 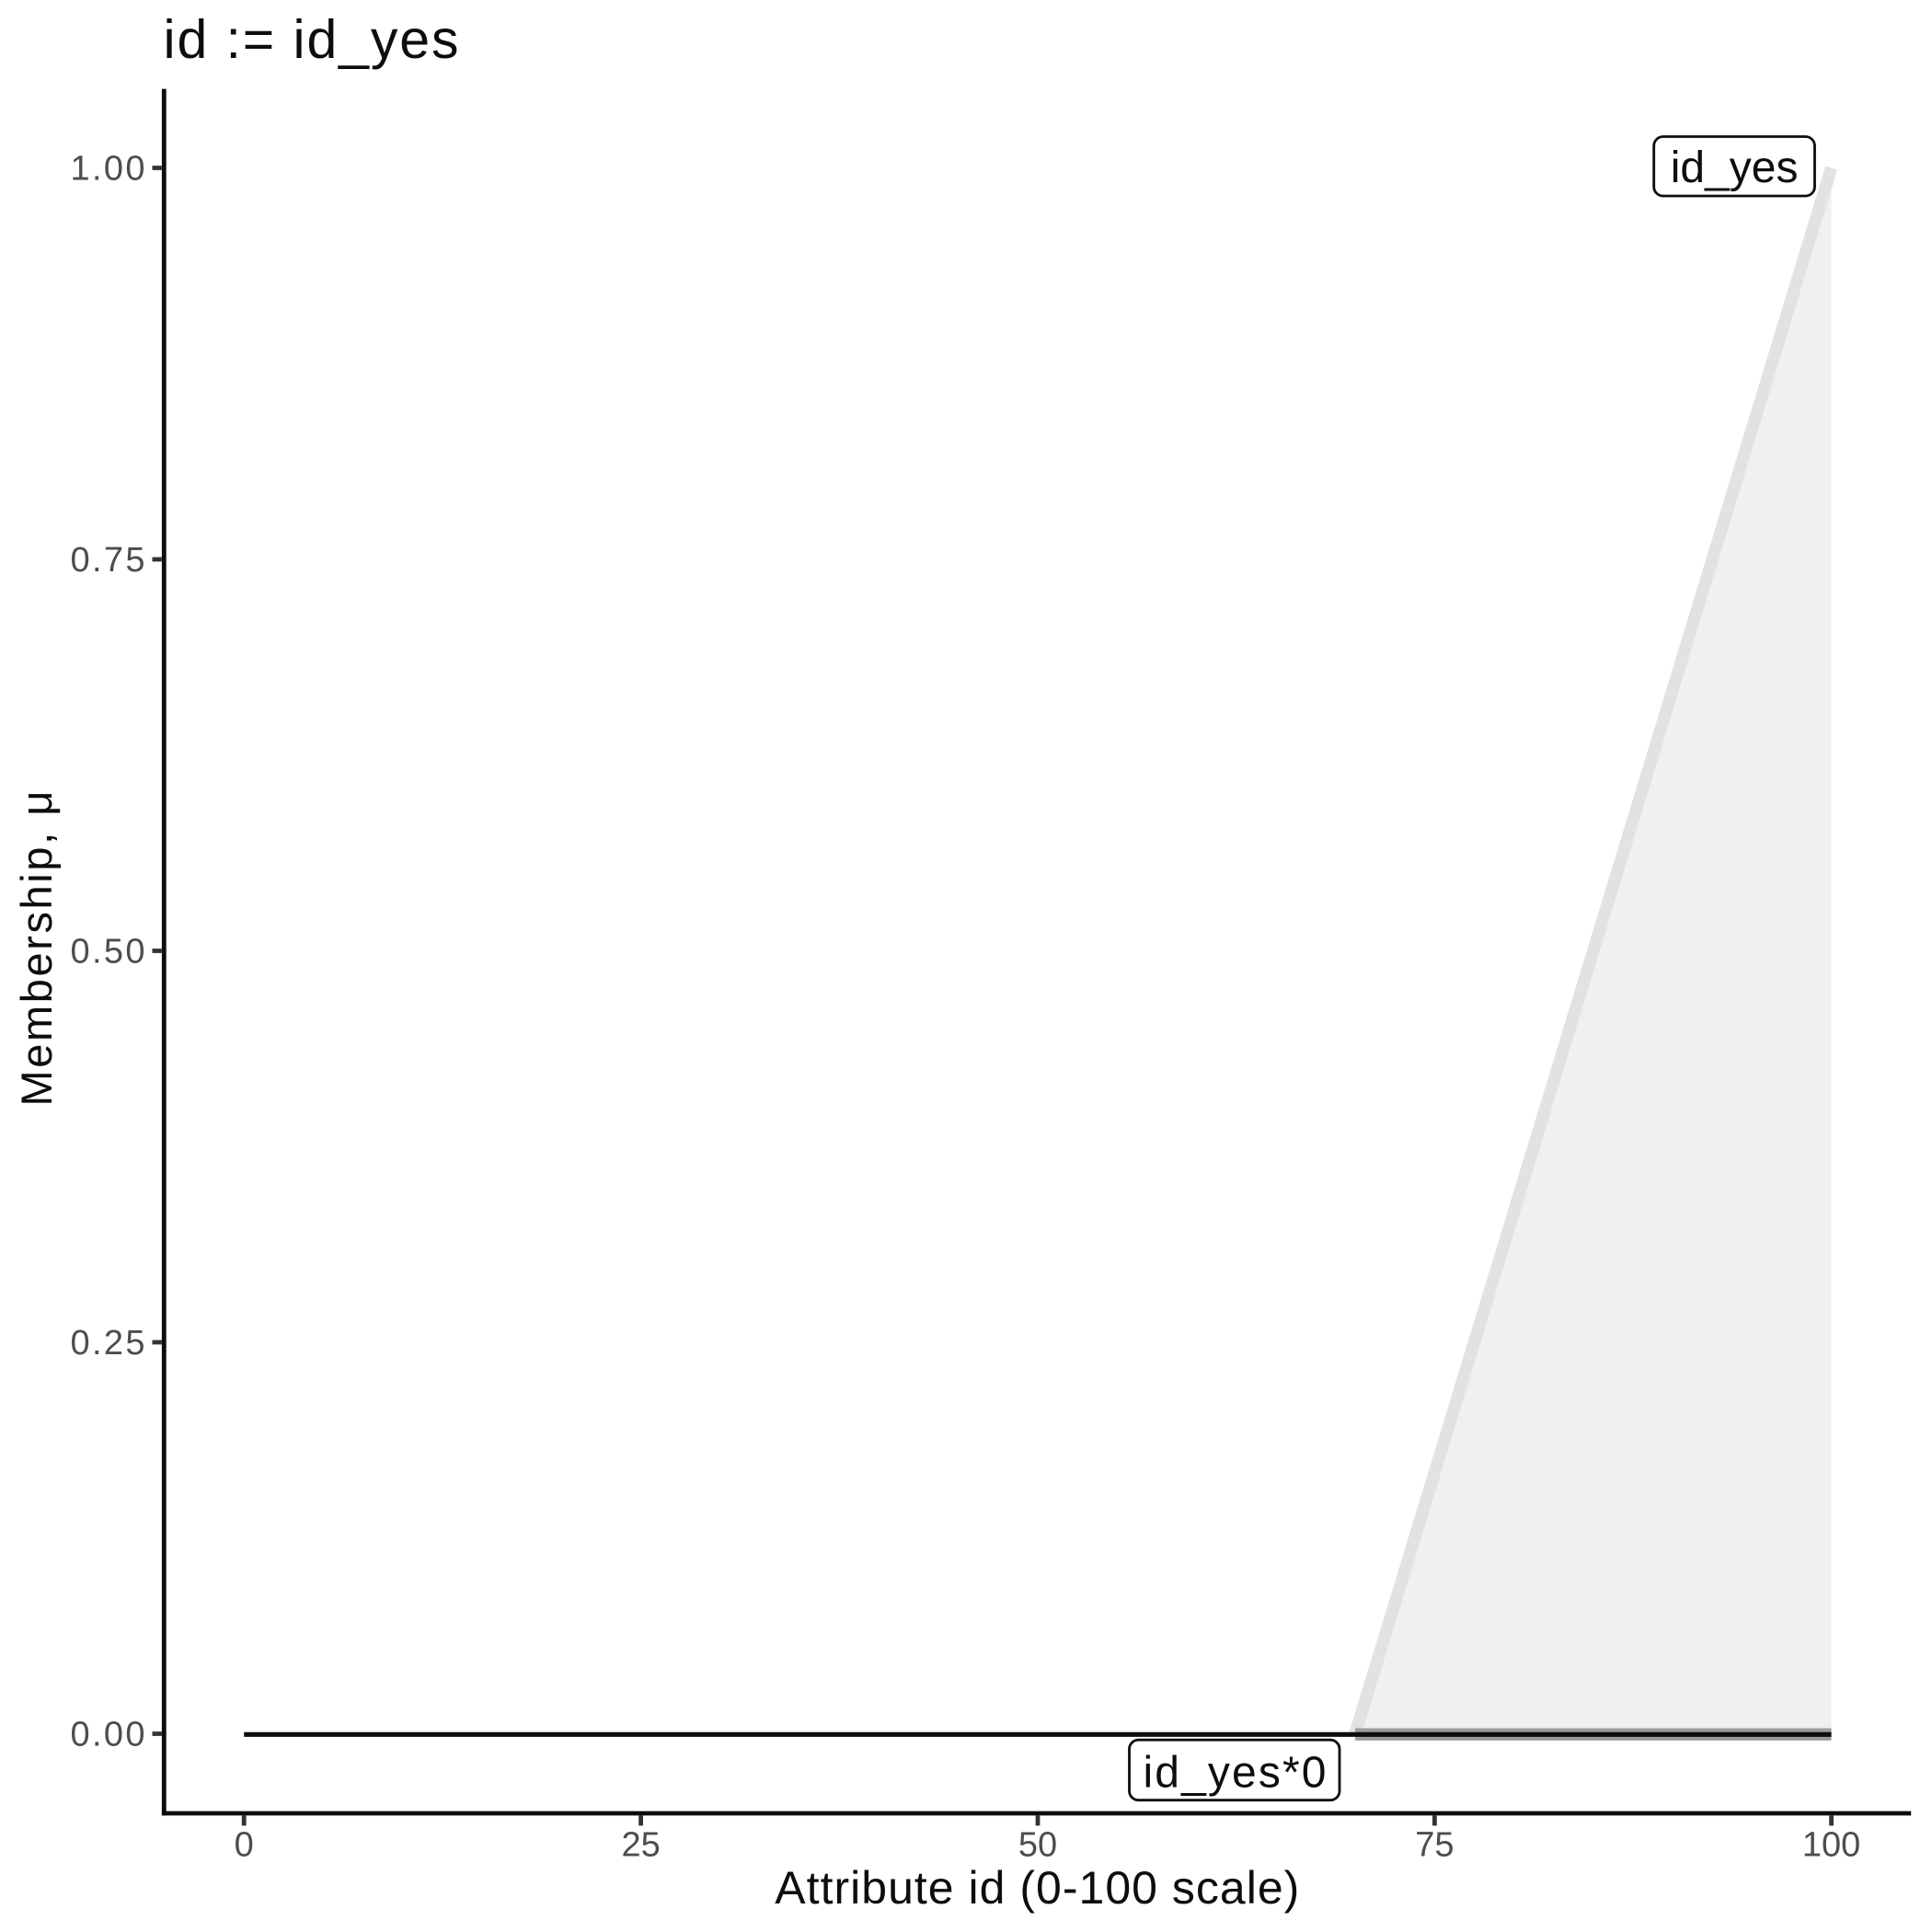 I want to click on svg-text: Membership, μ, so click(x=36, y=949).